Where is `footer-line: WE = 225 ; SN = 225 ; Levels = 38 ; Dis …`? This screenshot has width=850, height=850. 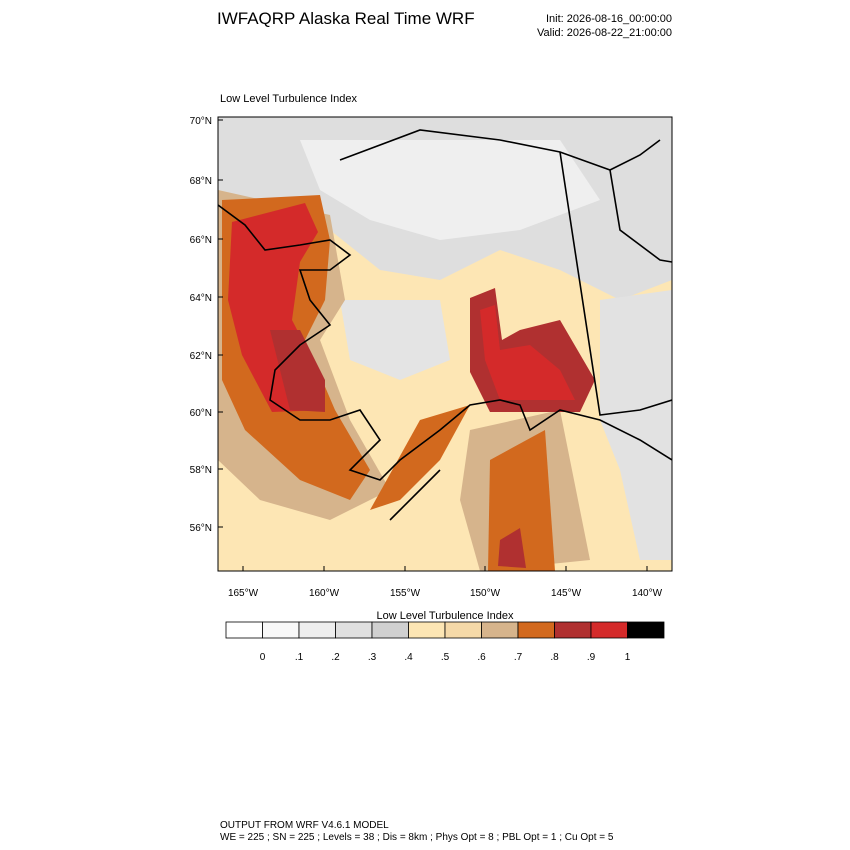
footer-line: WE = 225 ; SN = 225 ; Levels = 38 ; Dis … is located at coordinates (417, 837).